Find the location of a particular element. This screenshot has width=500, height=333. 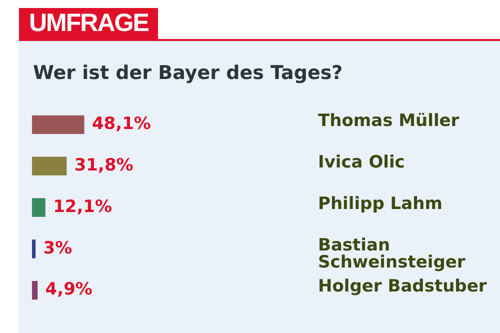

text: Wer ist der Bayer des Tages? is located at coordinates (188, 73).